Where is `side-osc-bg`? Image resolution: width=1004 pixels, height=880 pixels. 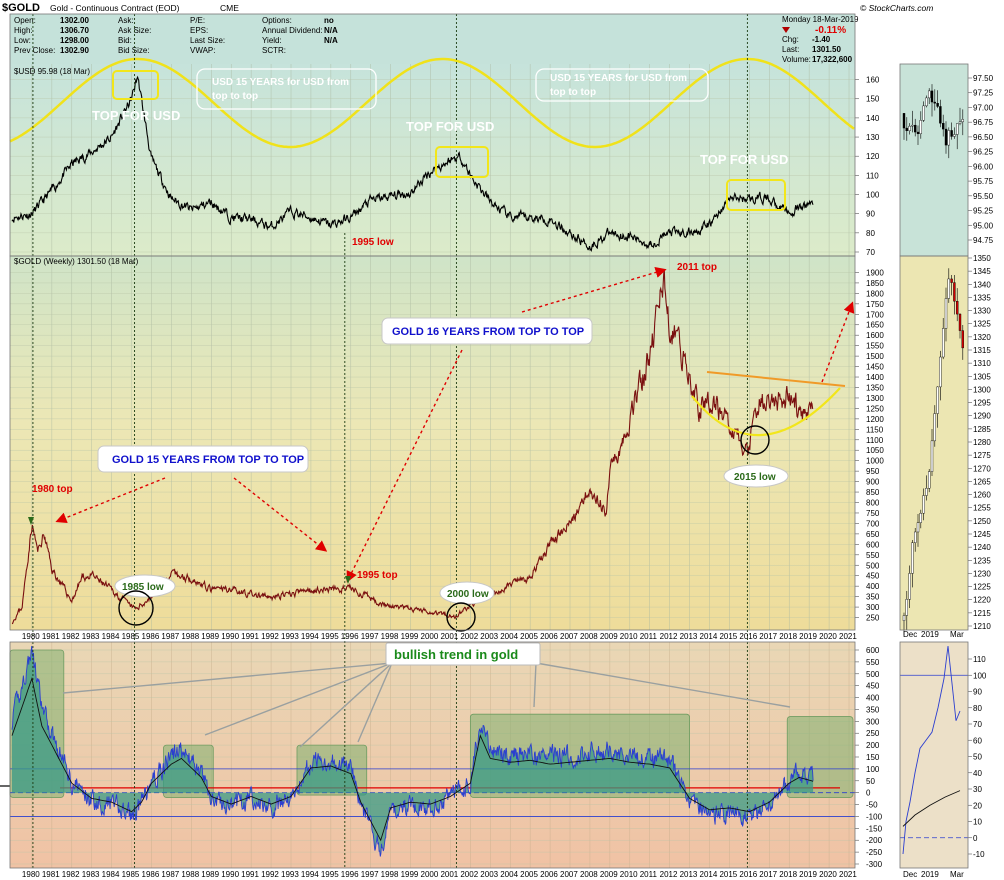 side-osc-bg is located at coordinates (934, 755).